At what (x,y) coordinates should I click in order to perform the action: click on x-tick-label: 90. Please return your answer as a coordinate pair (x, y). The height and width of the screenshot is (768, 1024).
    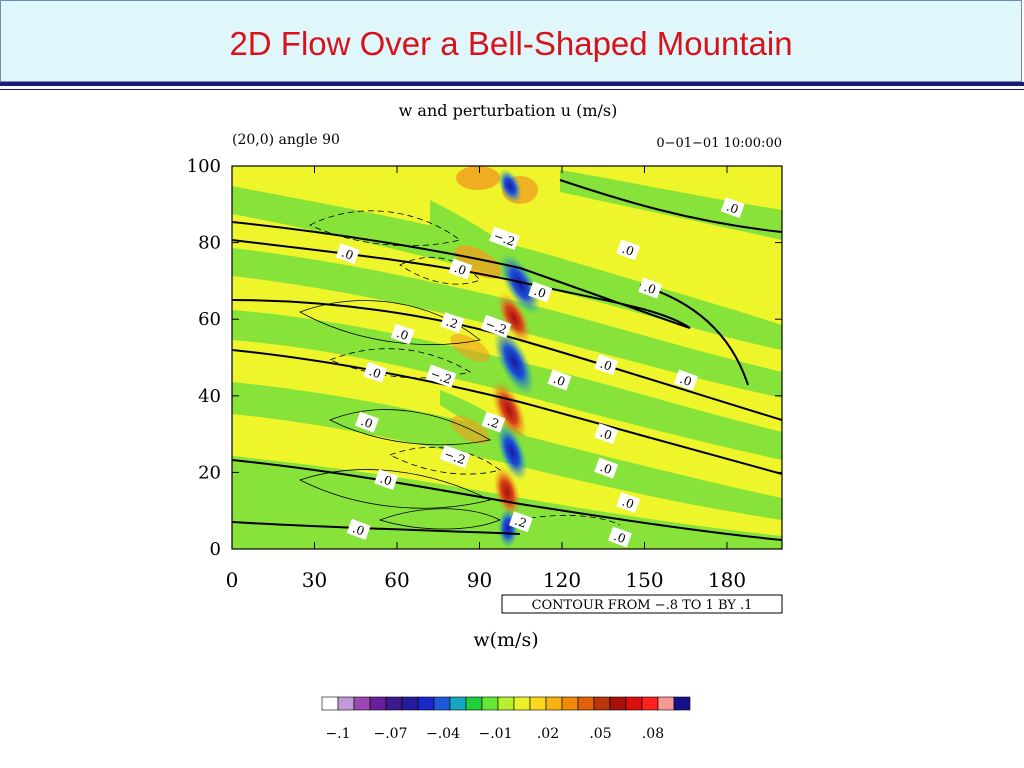
    Looking at the image, I should click on (479, 580).